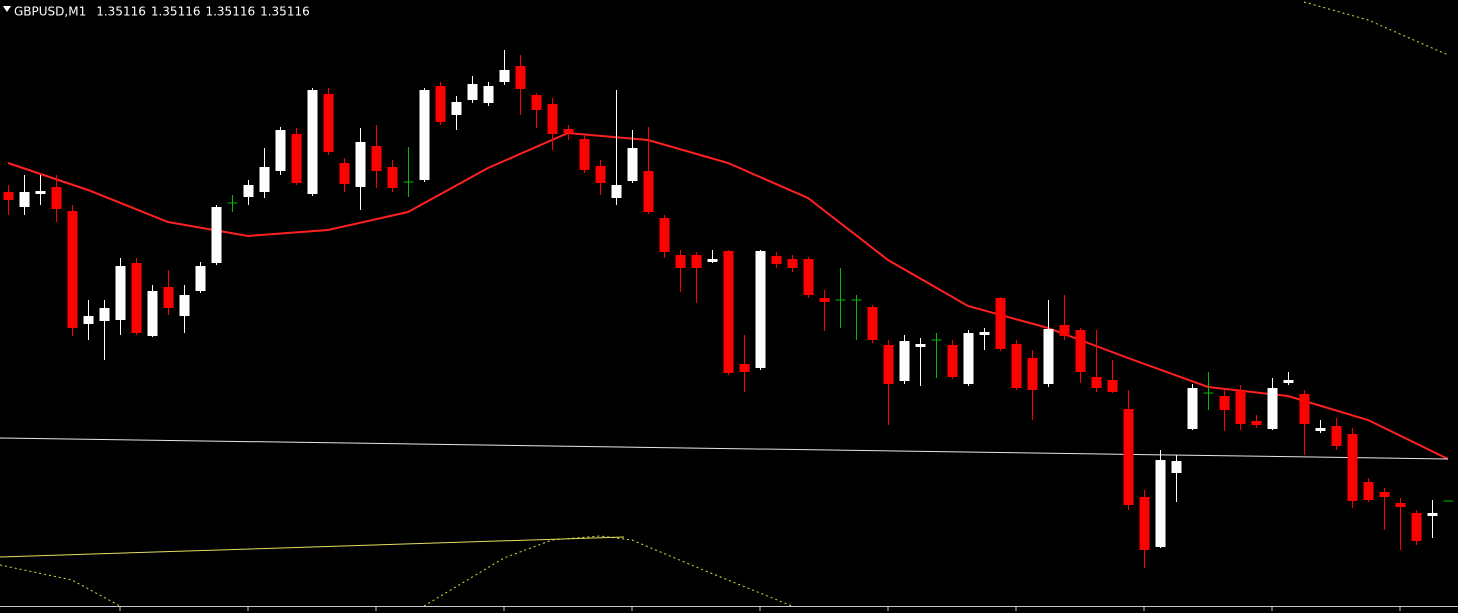 The height and width of the screenshot is (613, 1458). I want to click on collapse-icon, so click(7, 9).